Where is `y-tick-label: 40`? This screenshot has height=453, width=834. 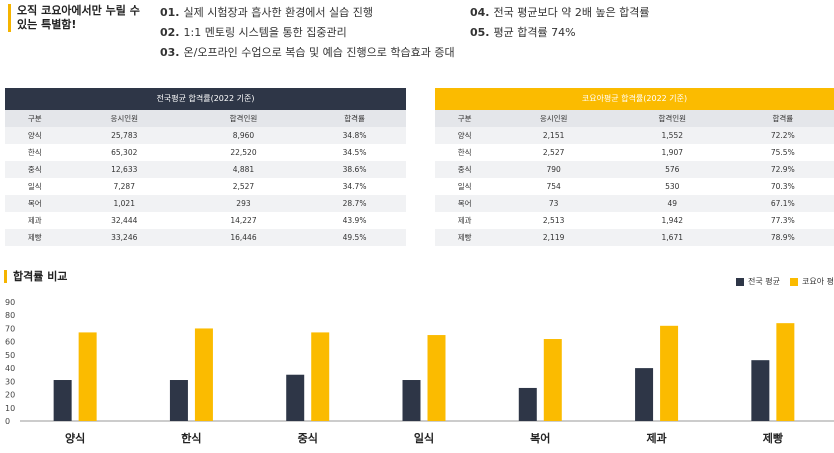 y-tick-label: 40 is located at coordinates (10, 368).